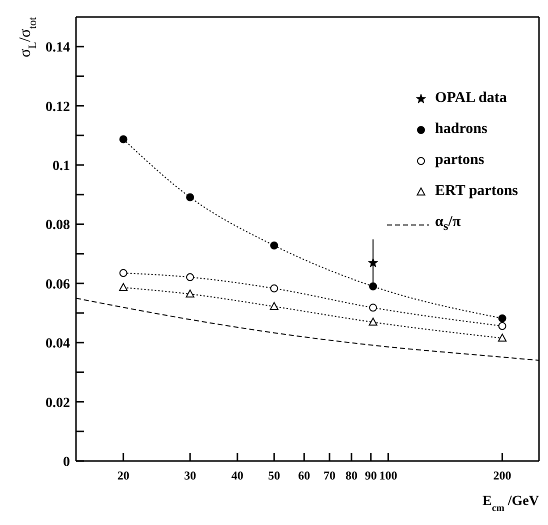 The height and width of the screenshot is (525, 548). What do you see at coordinates (274, 475) in the screenshot?
I see `x-tick-label: 50` at bounding box center [274, 475].